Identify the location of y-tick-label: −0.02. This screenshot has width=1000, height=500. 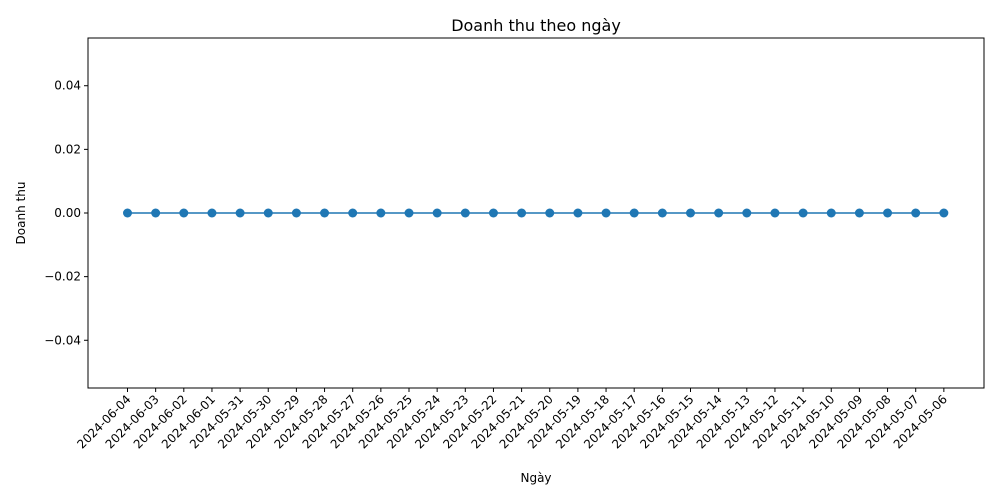
(62, 277).